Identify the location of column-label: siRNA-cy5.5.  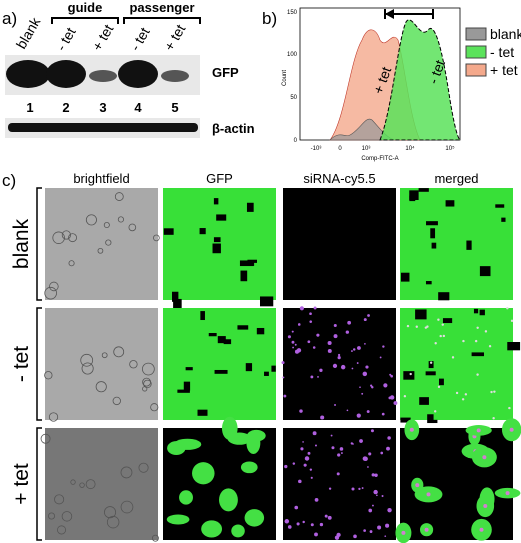
(339, 178).